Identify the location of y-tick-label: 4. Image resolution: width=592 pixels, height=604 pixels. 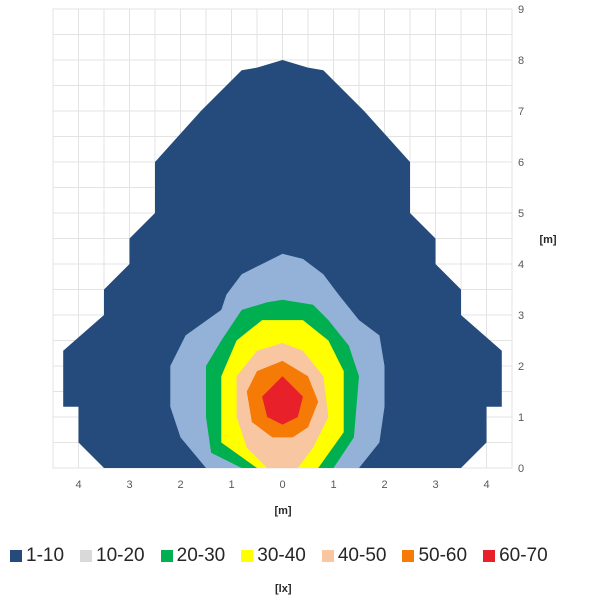
(521, 265).